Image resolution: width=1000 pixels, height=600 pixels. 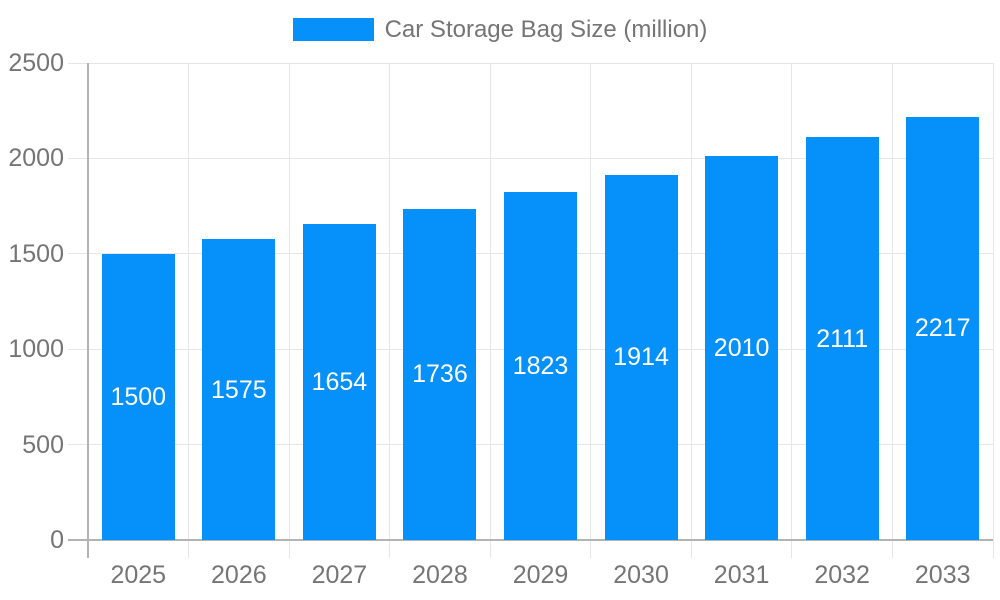 What do you see at coordinates (741, 575) in the screenshot?
I see `x-tick-label: 2031` at bounding box center [741, 575].